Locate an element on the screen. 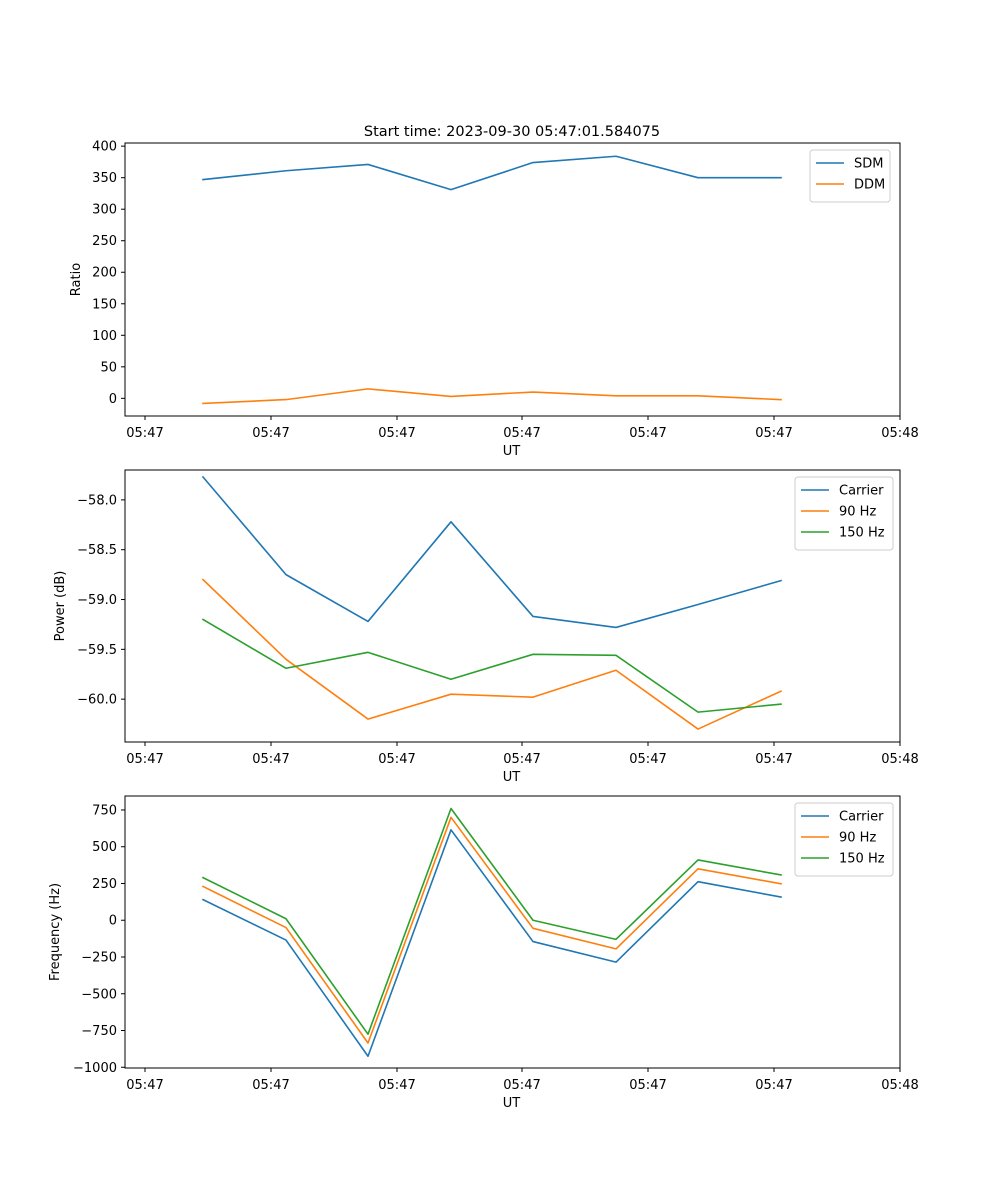 The image size is (1000, 1200). y-tick-label: −58.5 is located at coordinates (97, 550).